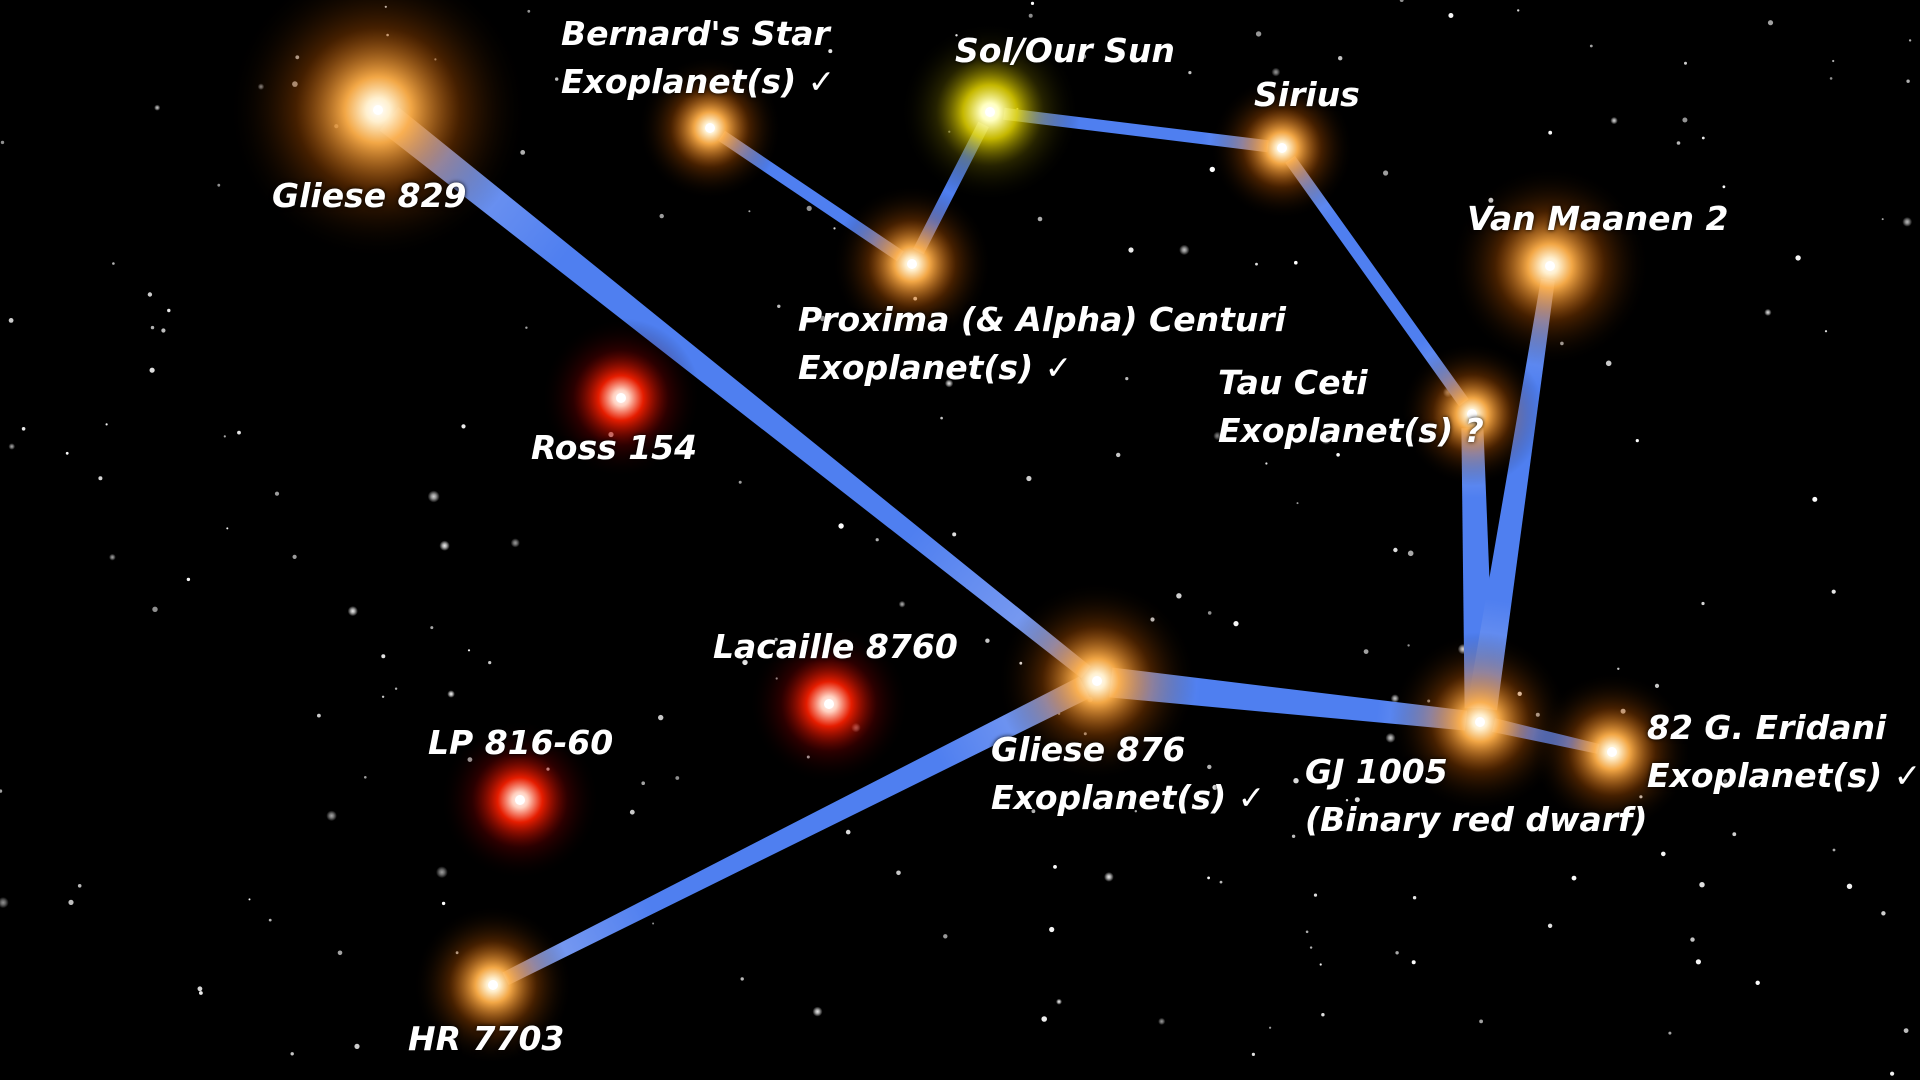 This screenshot has height=1080, width=1920. I want to click on star-82-g-eridani, so click(1612, 752).